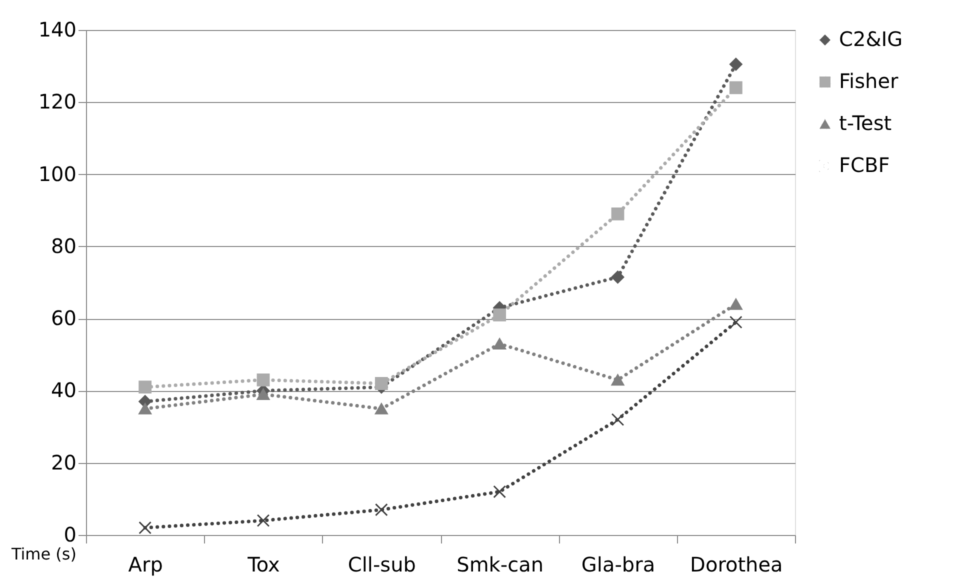 The width and height of the screenshot is (978, 588). What do you see at coordinates (70, 534) in the screenshot?
I see `y-tick-label: 0` at bounding box center [70, 534].